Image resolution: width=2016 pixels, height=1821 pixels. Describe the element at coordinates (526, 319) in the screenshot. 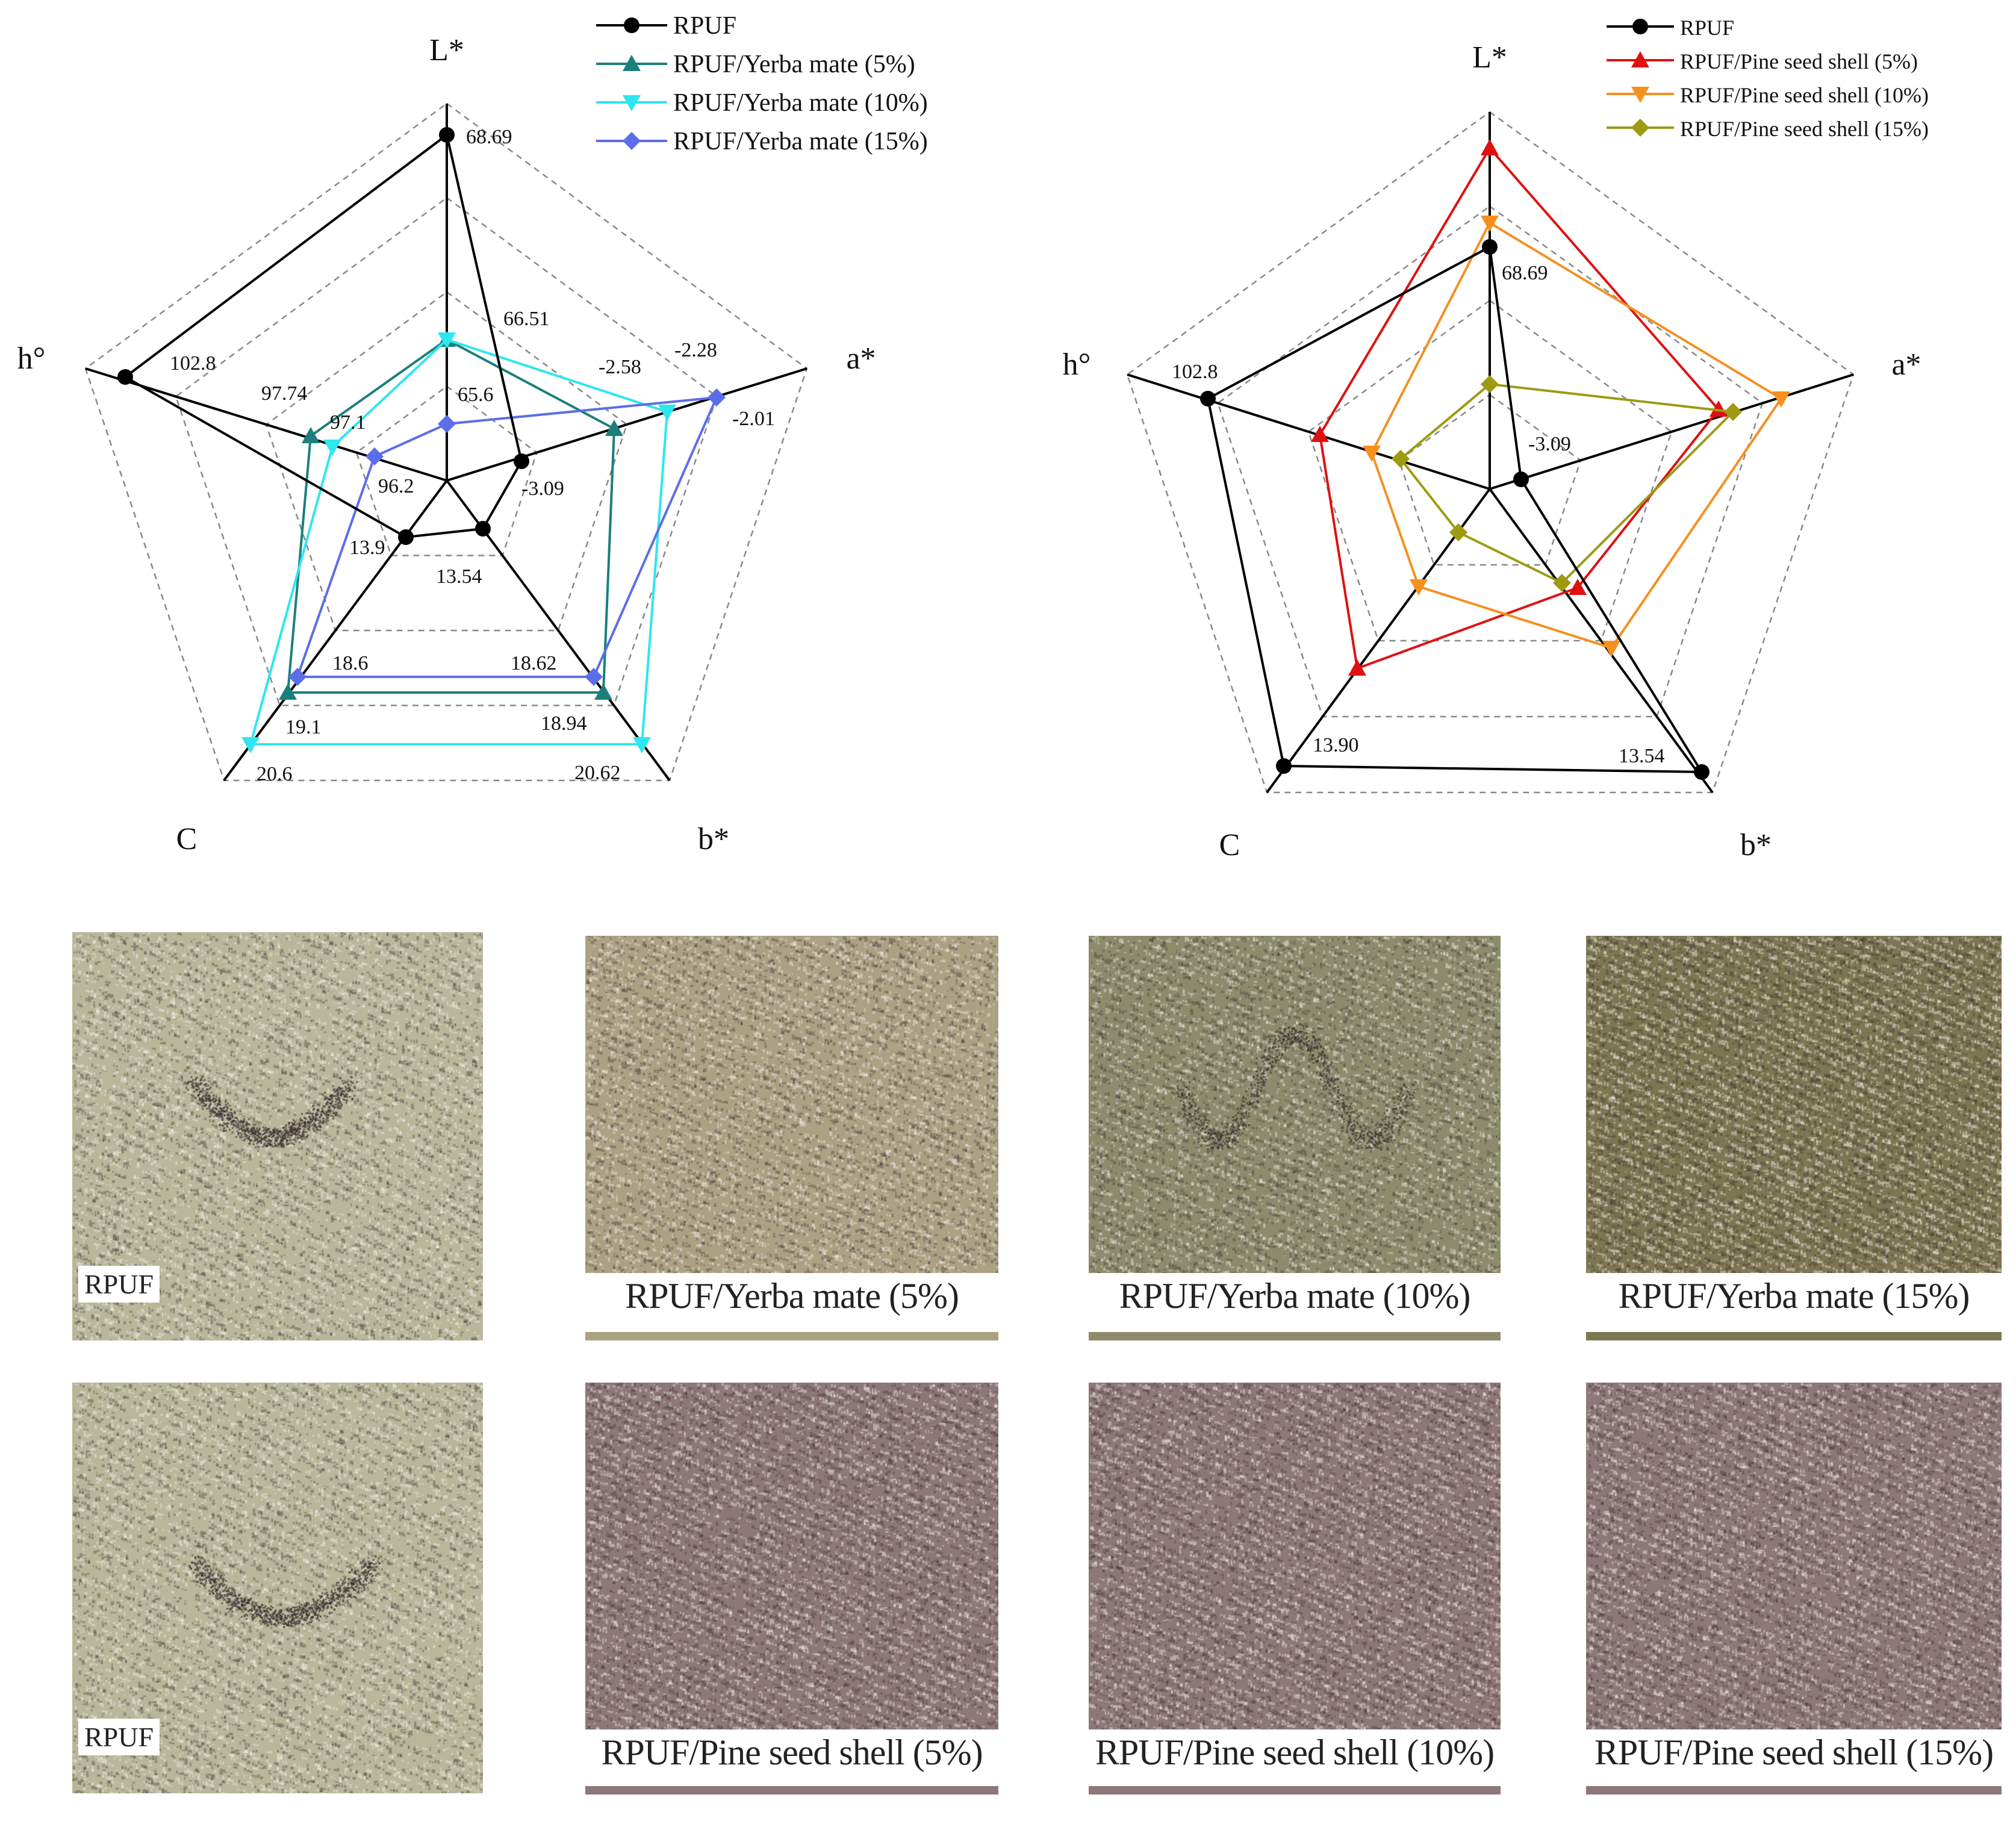

I see `data-label: 66.51` at that location.